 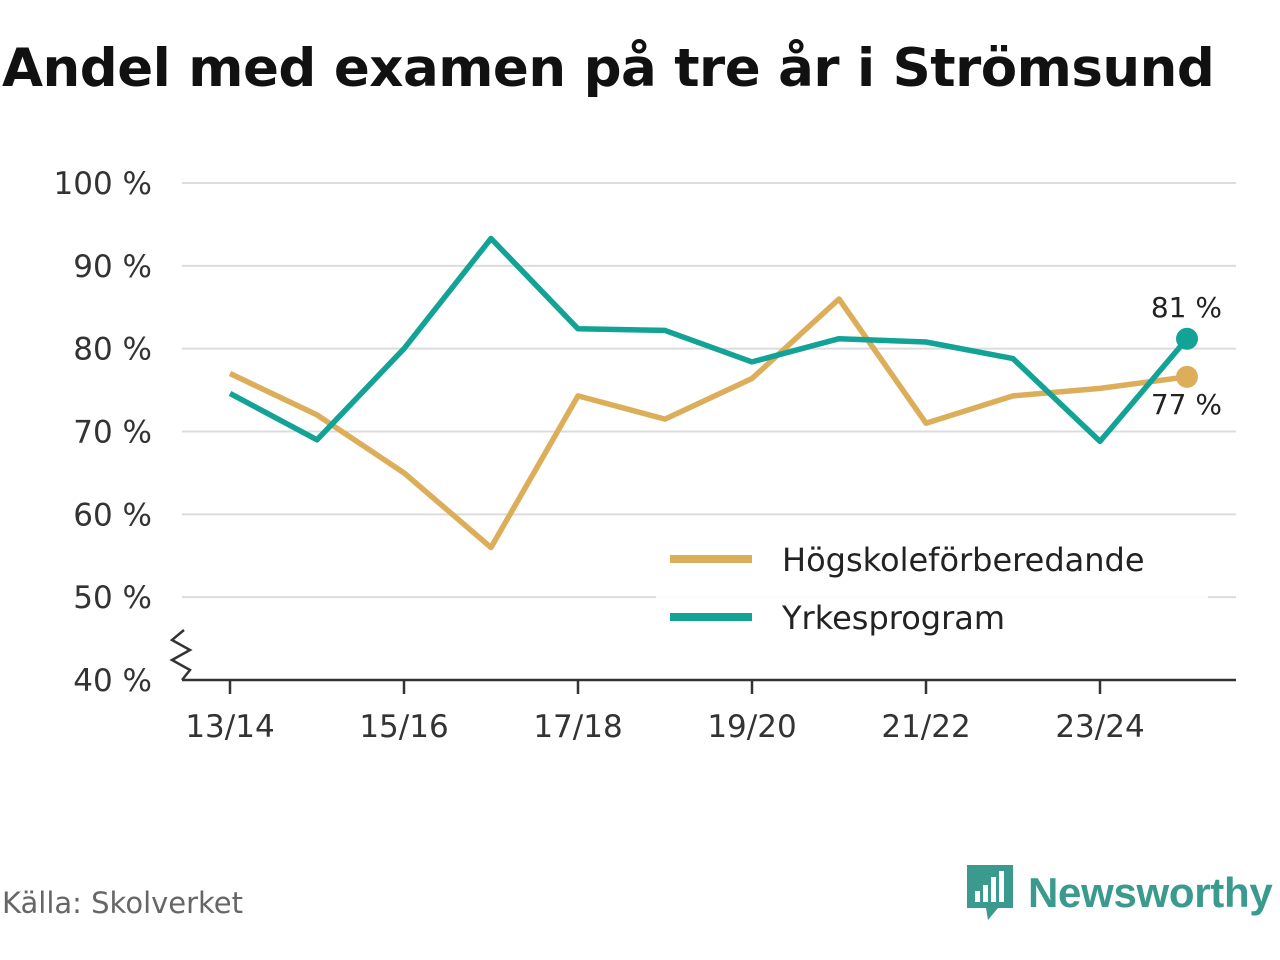 I want to click on x-tick-label: 15/16, so click(x=403, y=727).